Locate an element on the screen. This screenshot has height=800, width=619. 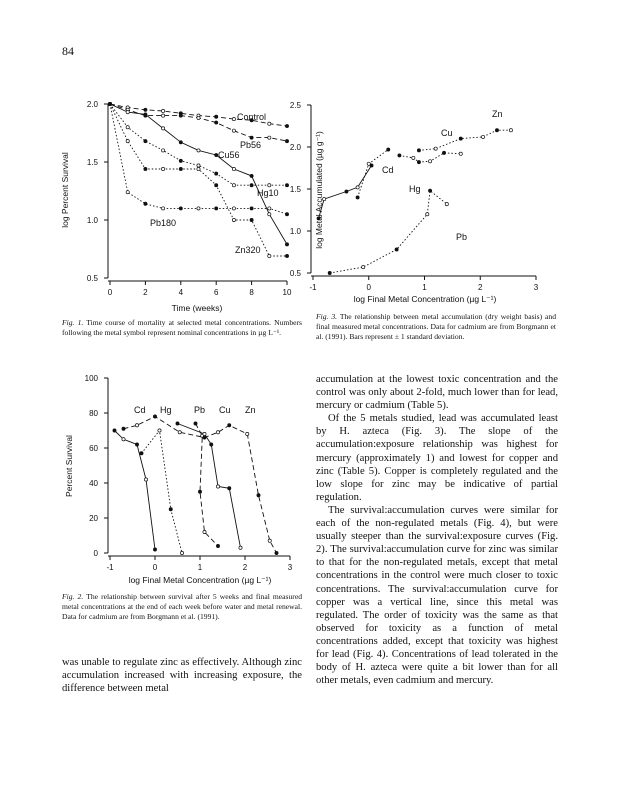
y-axis-label: log Metal Accumulated (µg g⁻¹) is located at coordinates (319, 190).